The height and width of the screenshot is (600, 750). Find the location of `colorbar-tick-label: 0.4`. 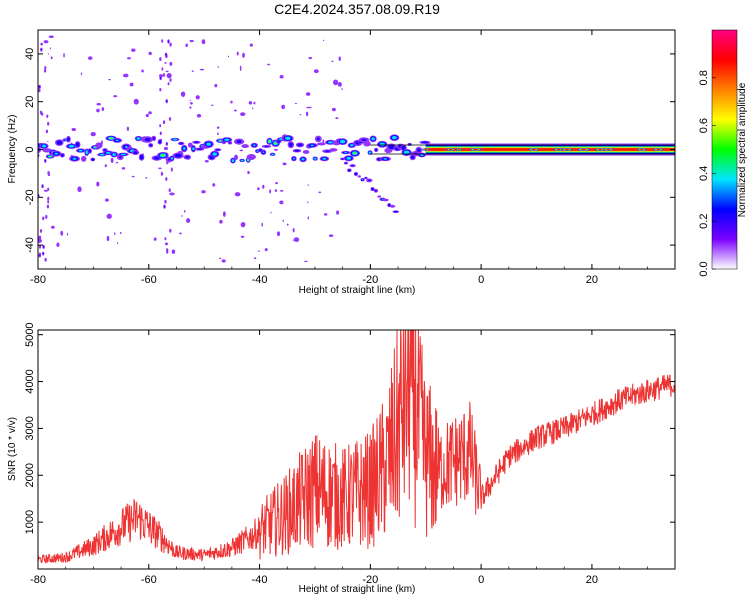

colorbar-tick-label: 0.4 is located at coordinates (704, 173).